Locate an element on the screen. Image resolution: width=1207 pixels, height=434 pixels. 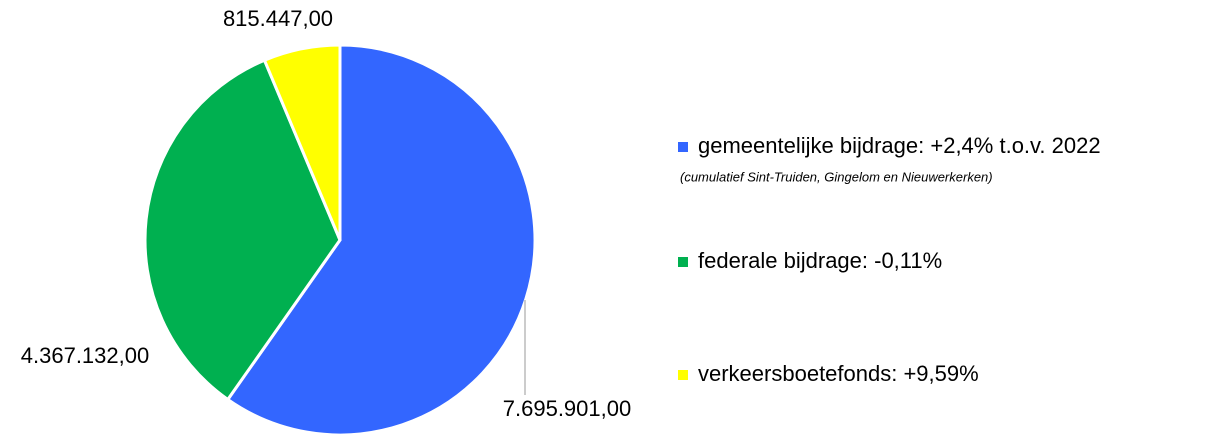
data-label: 7.695.901,00 is located at coordinates (567, 408).